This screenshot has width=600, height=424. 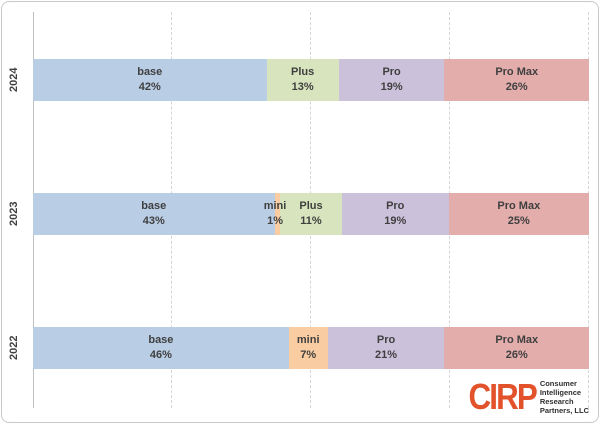 I want to click on segment-base-2022: base 46%, so click(x=161, y=348).